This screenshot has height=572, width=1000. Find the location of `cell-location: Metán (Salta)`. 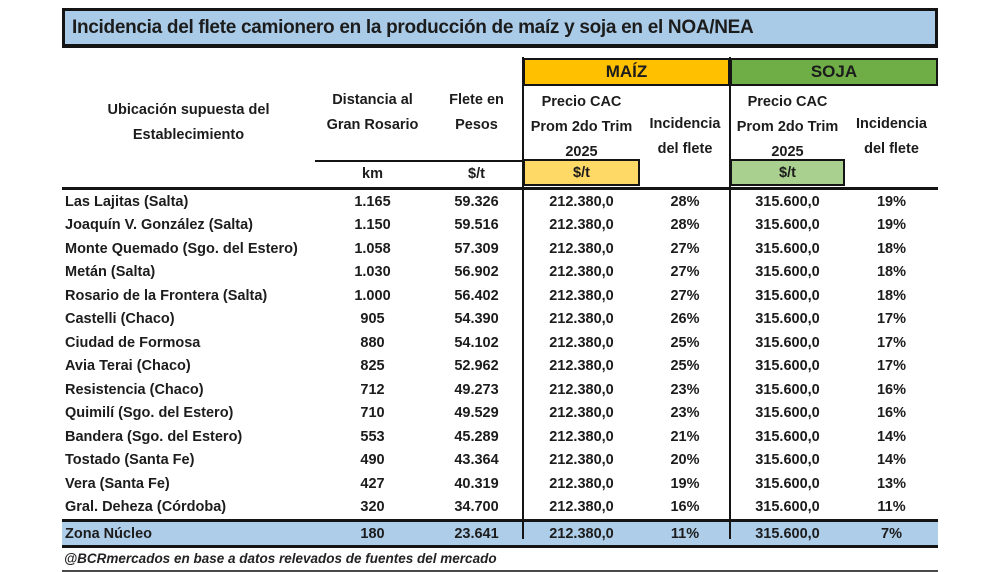

cell-location: Metán (Salta) is located at coordinates (110, 272).